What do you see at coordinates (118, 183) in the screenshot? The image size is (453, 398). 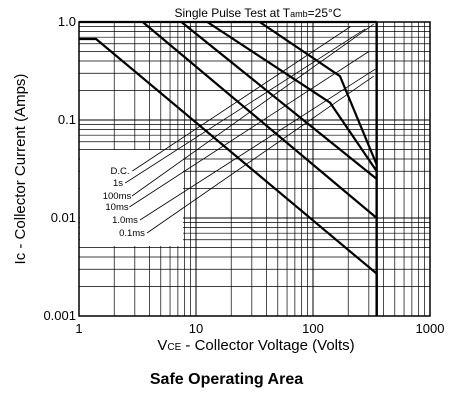 I see `series-label: 1s` at bounding box center [118, 183].